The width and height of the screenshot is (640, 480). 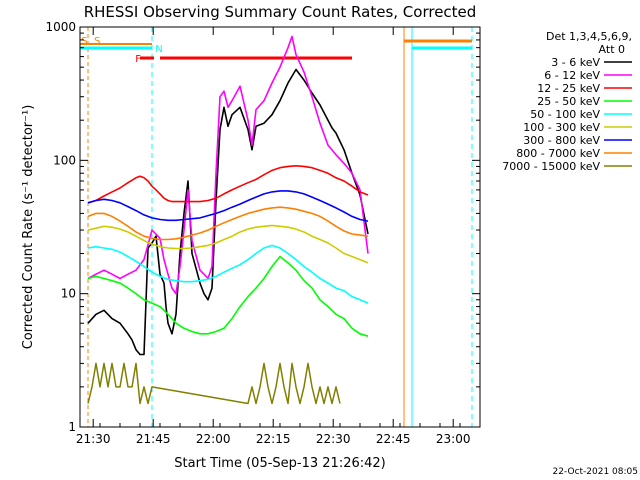 I want to click on x-tick-label-0: 21:30, so click(x=93, y=439).